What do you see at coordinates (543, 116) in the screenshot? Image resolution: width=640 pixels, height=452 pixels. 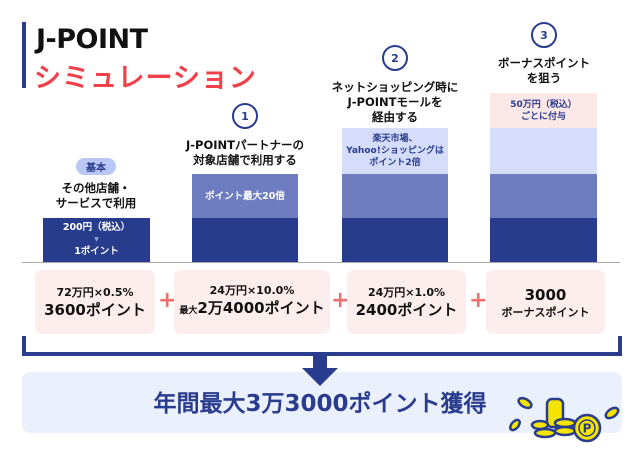 I see `bar-text: ごとに付与` at bounding box center [543, 116].